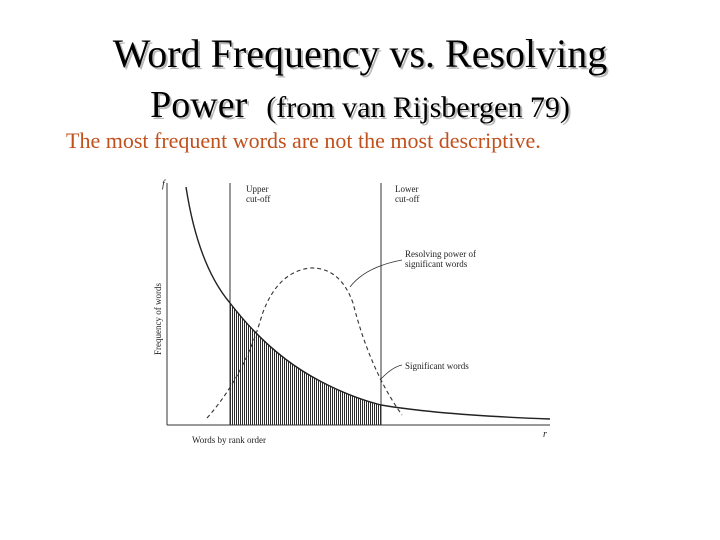  Describe the element at coordinates (437, 366) in the screenshot. I see `significant-words-label: Significant words` at that location.